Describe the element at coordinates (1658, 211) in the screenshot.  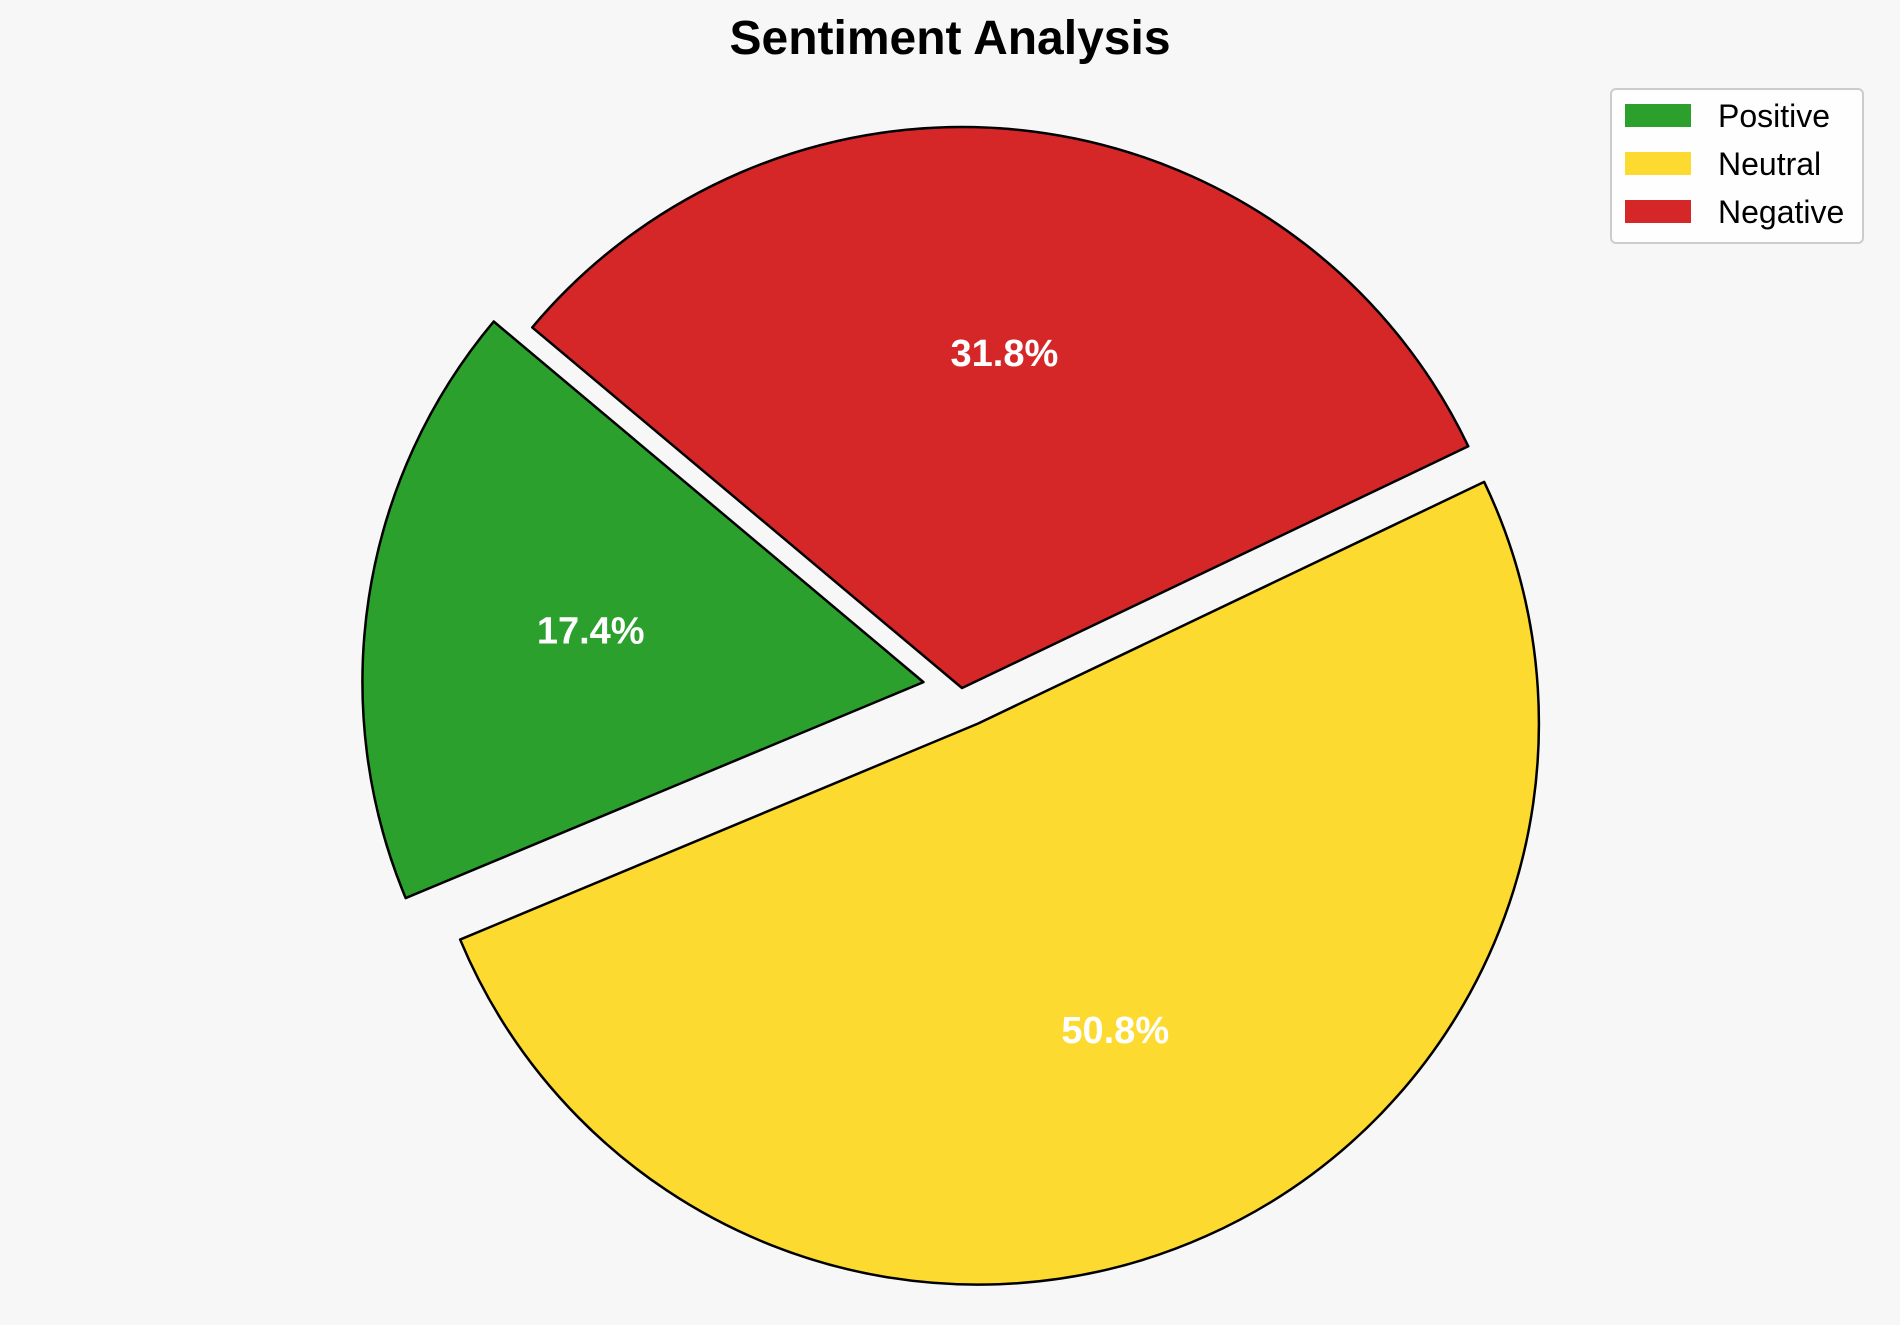
I see `legend-swatch-negative` at that location.